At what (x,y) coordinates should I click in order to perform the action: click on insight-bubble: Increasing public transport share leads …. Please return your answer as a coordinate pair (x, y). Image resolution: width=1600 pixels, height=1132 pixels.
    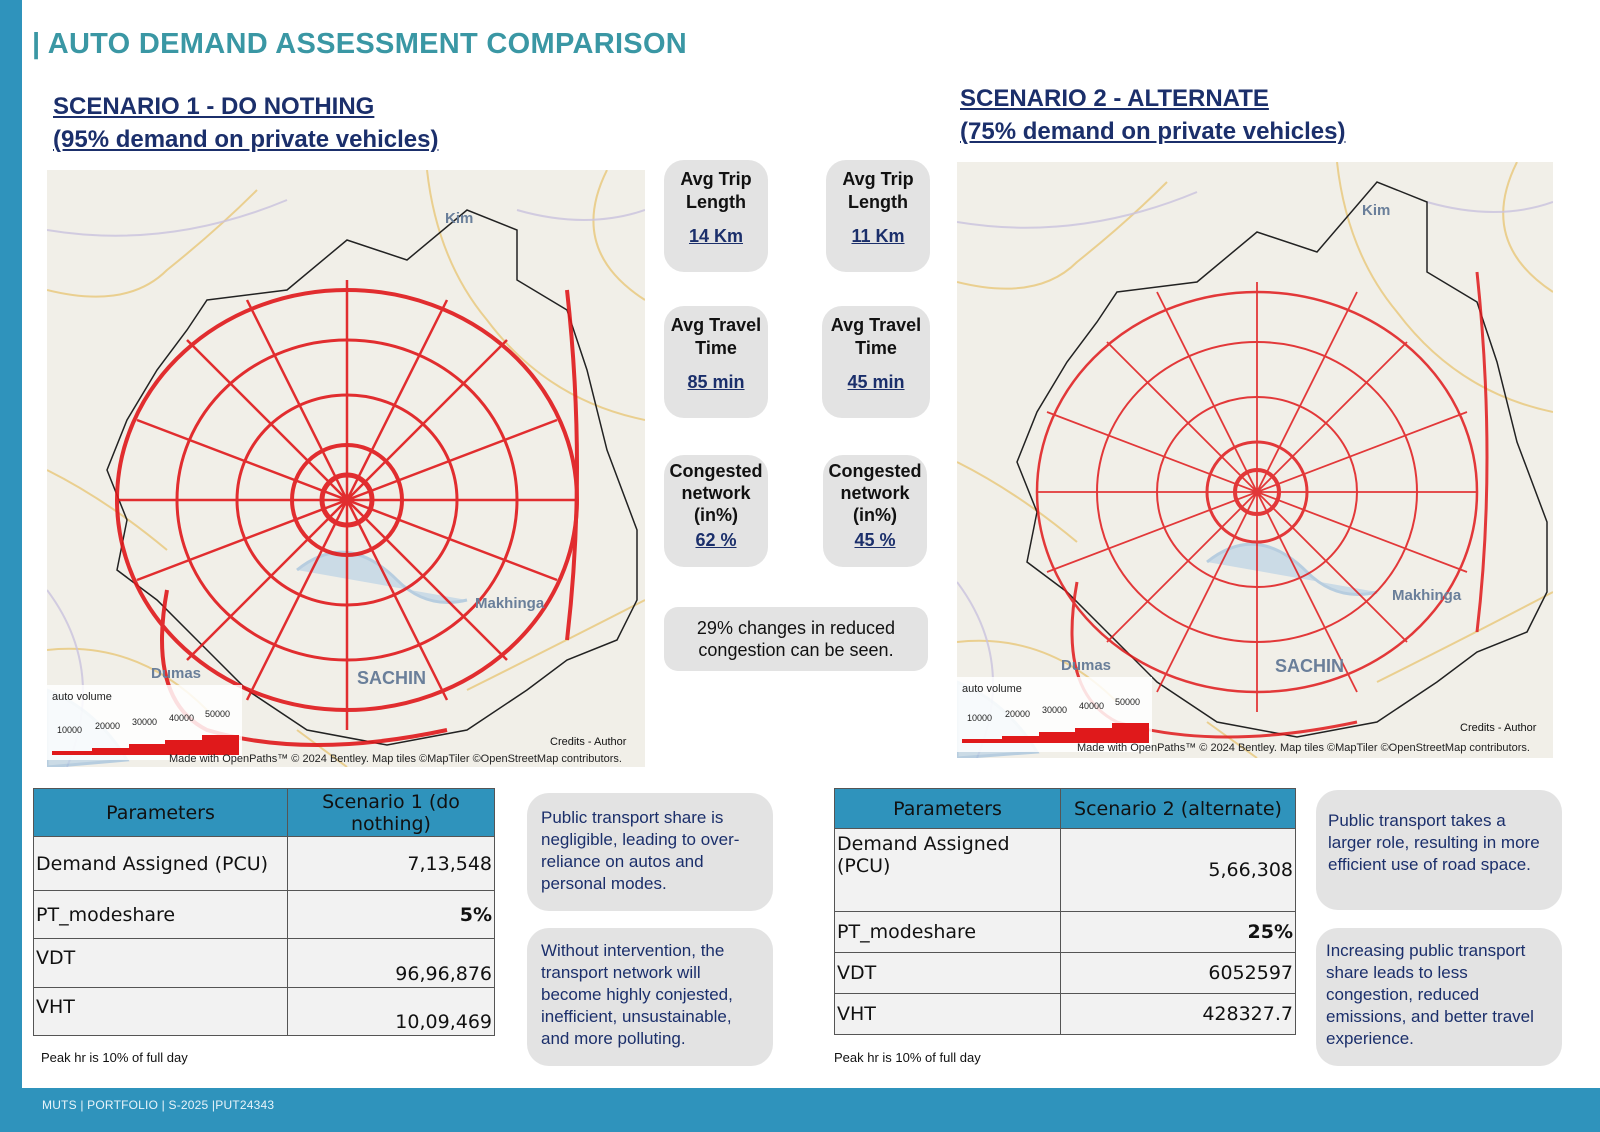
    Looking at the image, I should click on (1439, 997).